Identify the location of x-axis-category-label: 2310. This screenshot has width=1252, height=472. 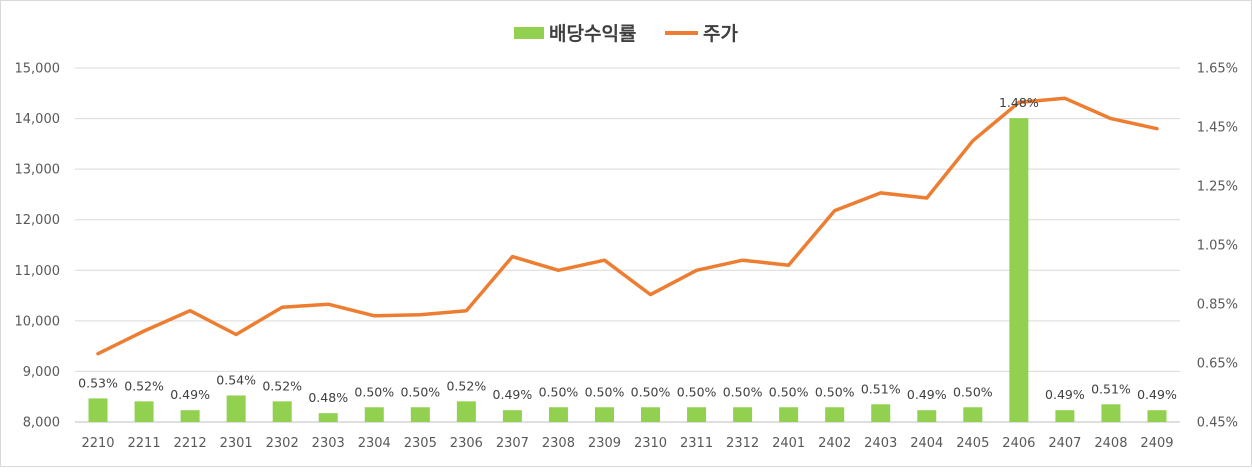
(650, 443).